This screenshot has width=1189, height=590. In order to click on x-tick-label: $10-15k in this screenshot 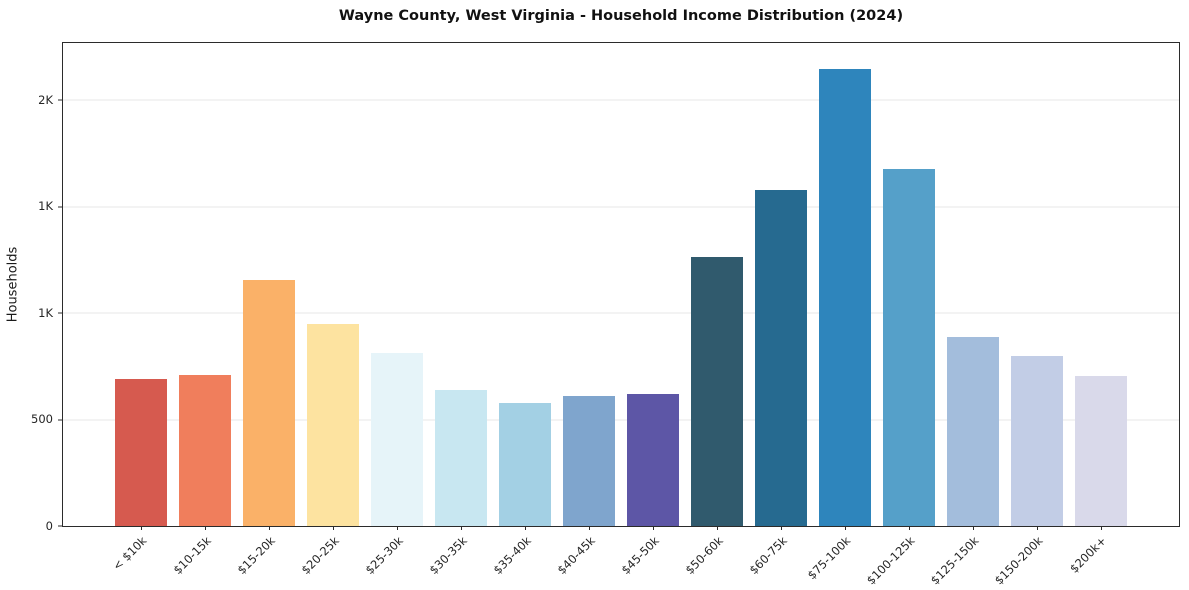, I will do `click(192, 555)`.